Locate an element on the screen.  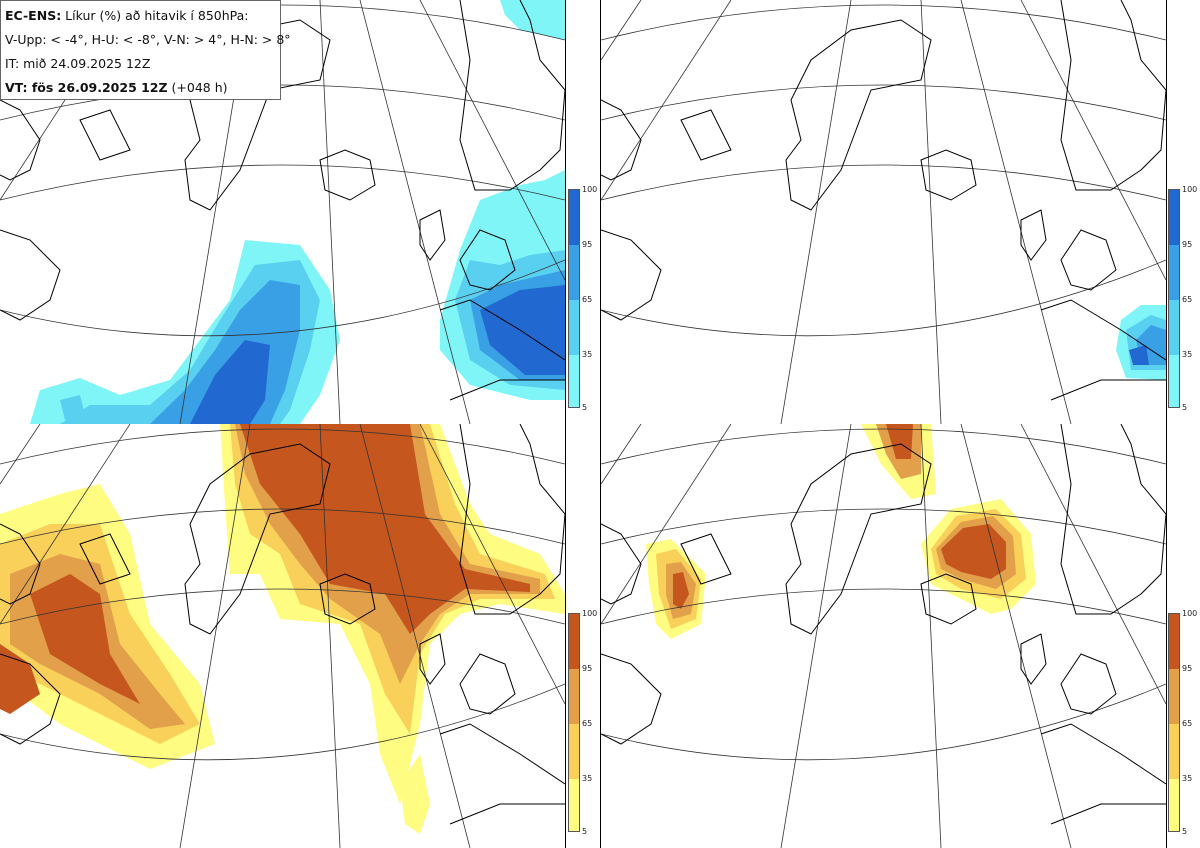
valid-time: VT: fös 26.09.2025 12Z is located at coordinates (86, 87).